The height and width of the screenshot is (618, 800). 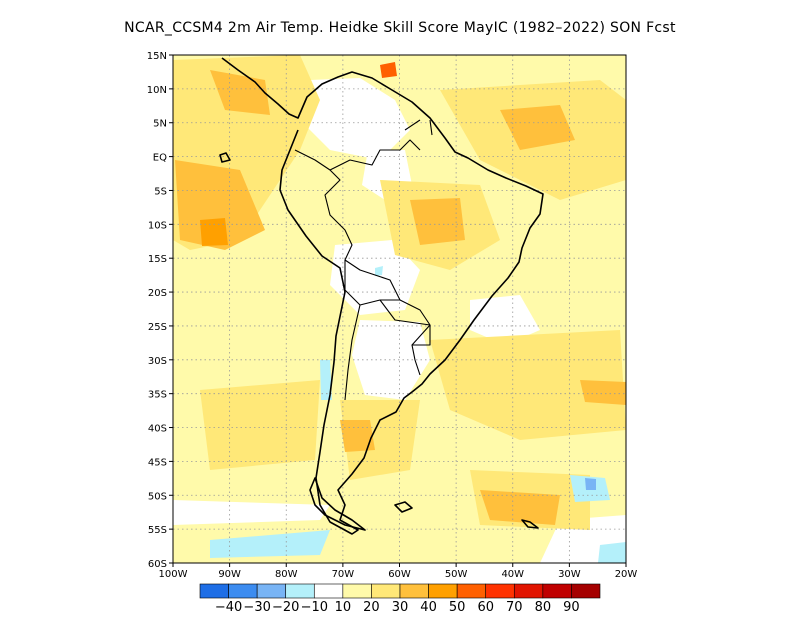 I want to click on lat-tick-label: 30S, so click(x=157, y=361).